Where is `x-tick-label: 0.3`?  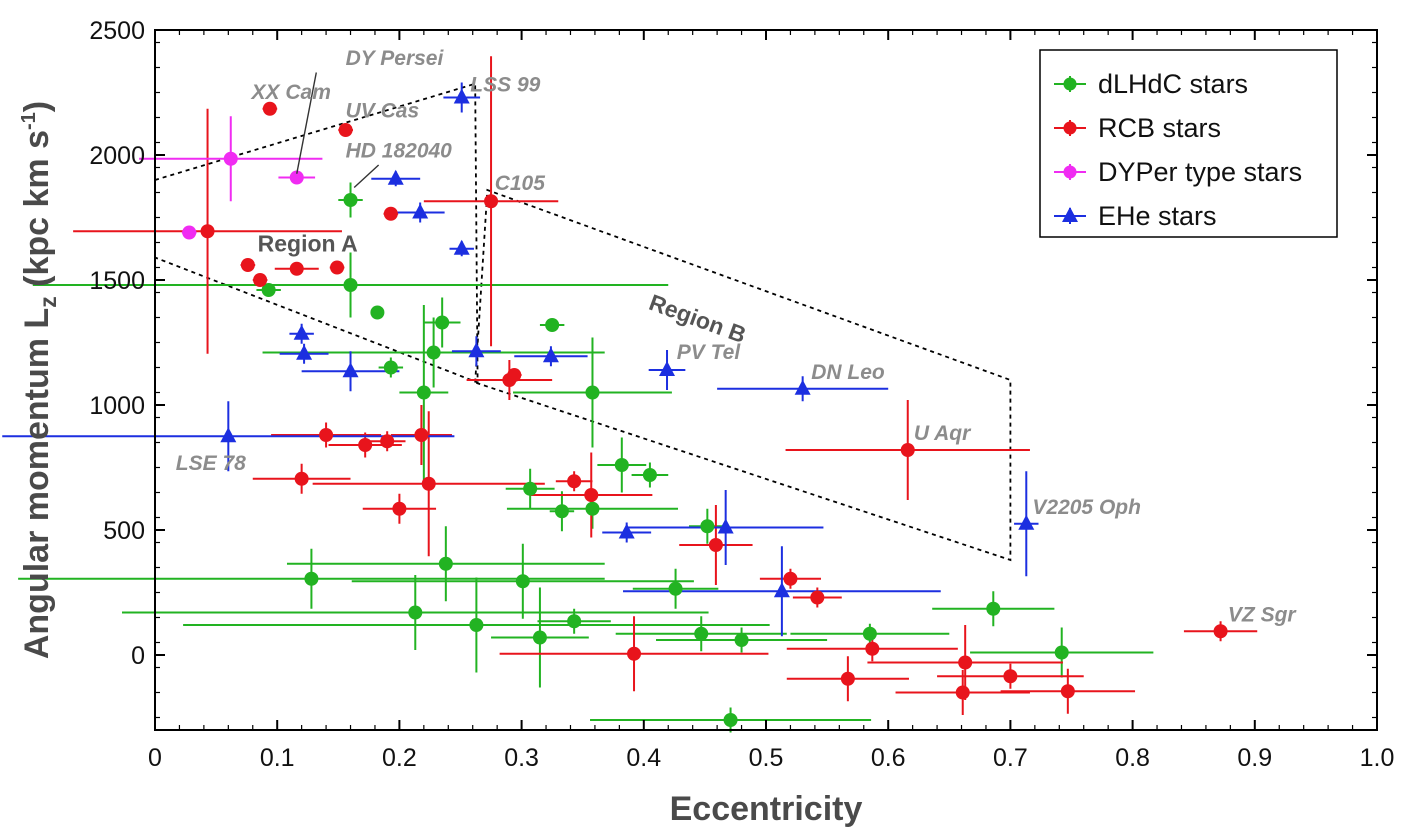
x-tick-label: 0.3 is located at coordinates (521, 758).